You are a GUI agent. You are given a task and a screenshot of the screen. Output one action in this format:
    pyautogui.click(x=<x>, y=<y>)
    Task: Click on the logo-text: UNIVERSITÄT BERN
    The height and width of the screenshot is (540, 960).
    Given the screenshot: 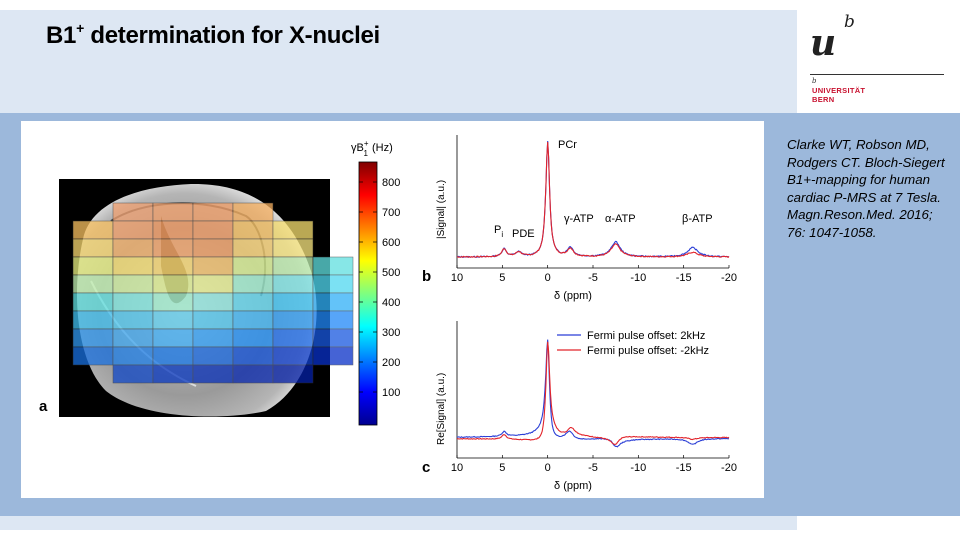 What is the action you would take?
    pyautogui.click(x=839, y=95)
    